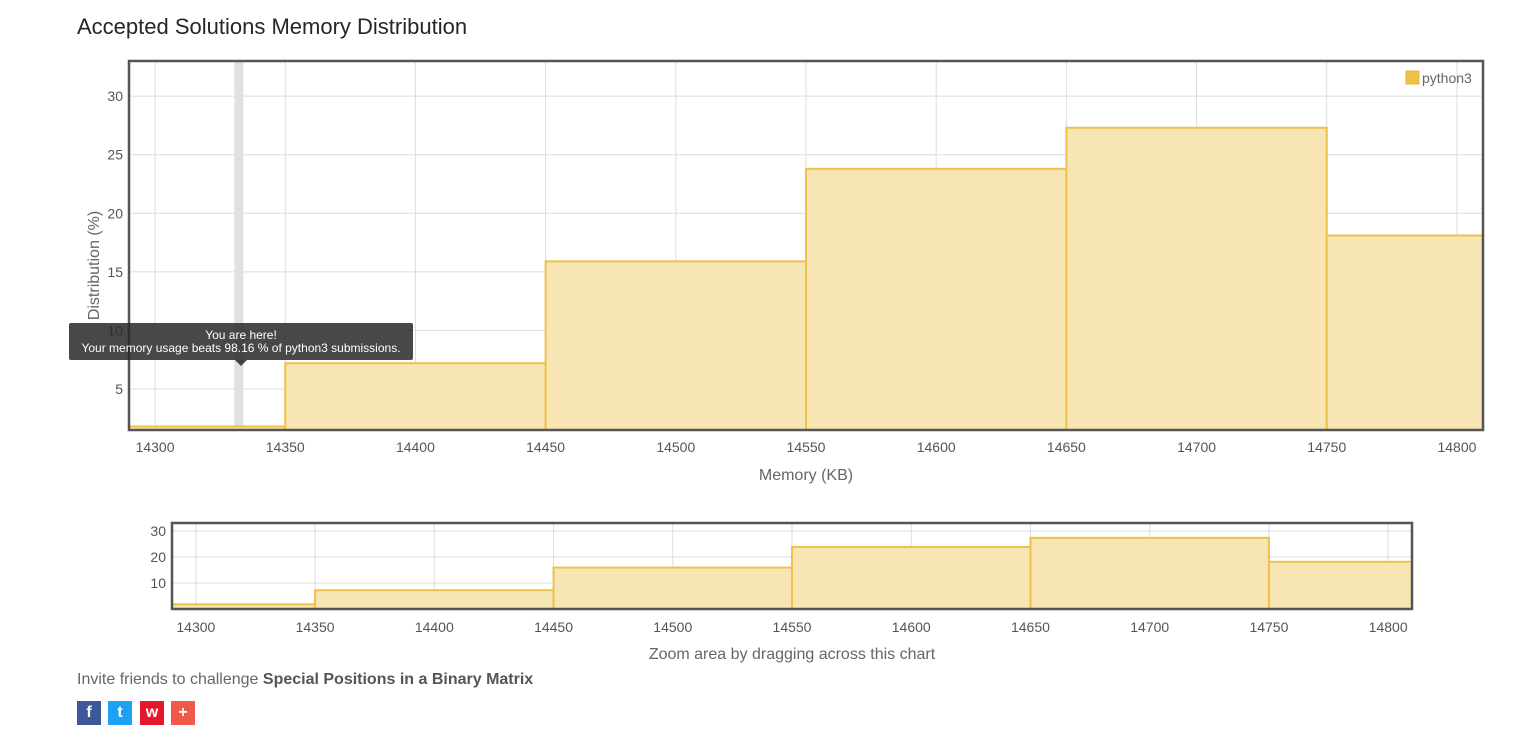 The image size is (1526, 740). What do you see at coordinates (115, 155) in the screenshot?
I see `y-tick-label: 25` at bounding box center [115, 155].